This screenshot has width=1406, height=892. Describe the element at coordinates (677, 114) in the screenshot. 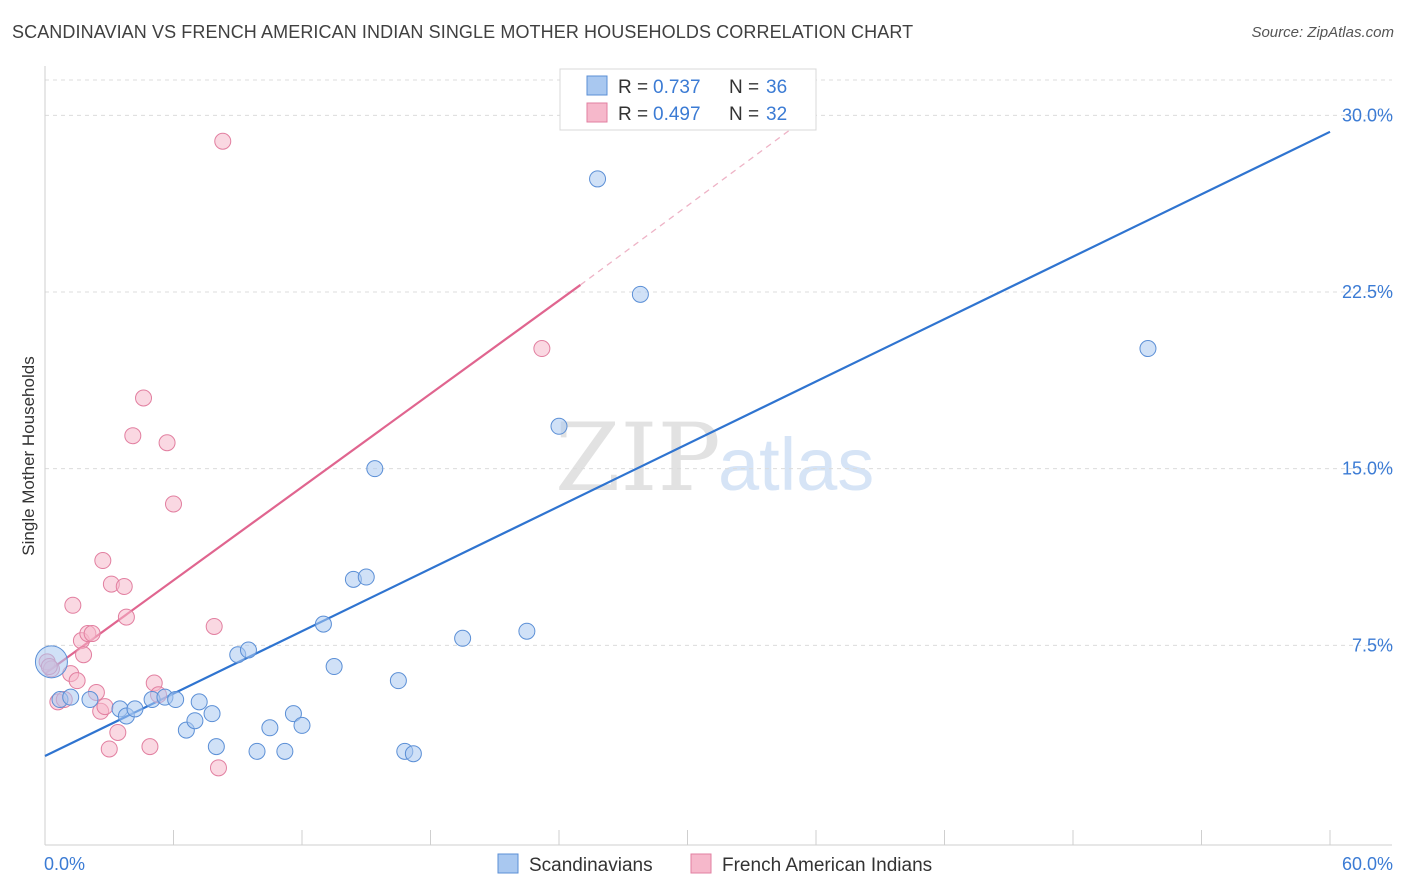

I see `legend-r-value-2: 0.497` at that location.